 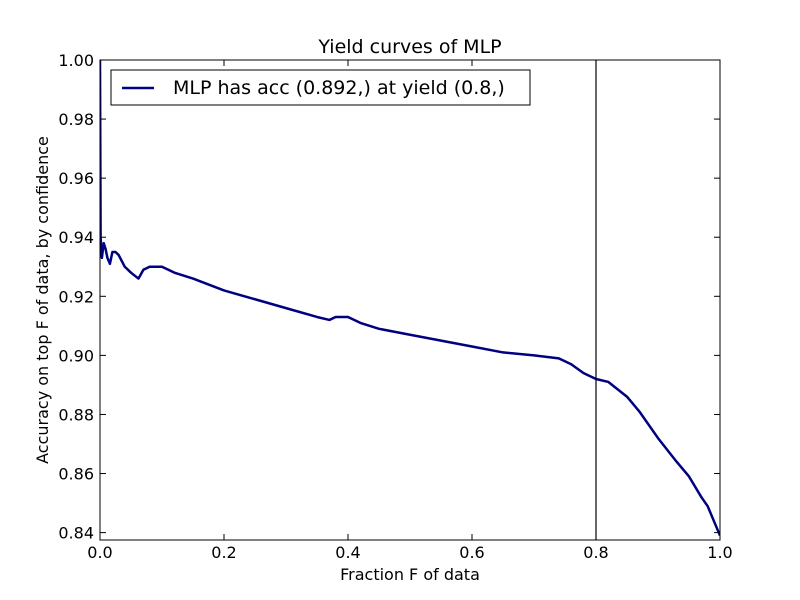 I want to click on y-tick-label: 0.94, so click(x=76, y=237).